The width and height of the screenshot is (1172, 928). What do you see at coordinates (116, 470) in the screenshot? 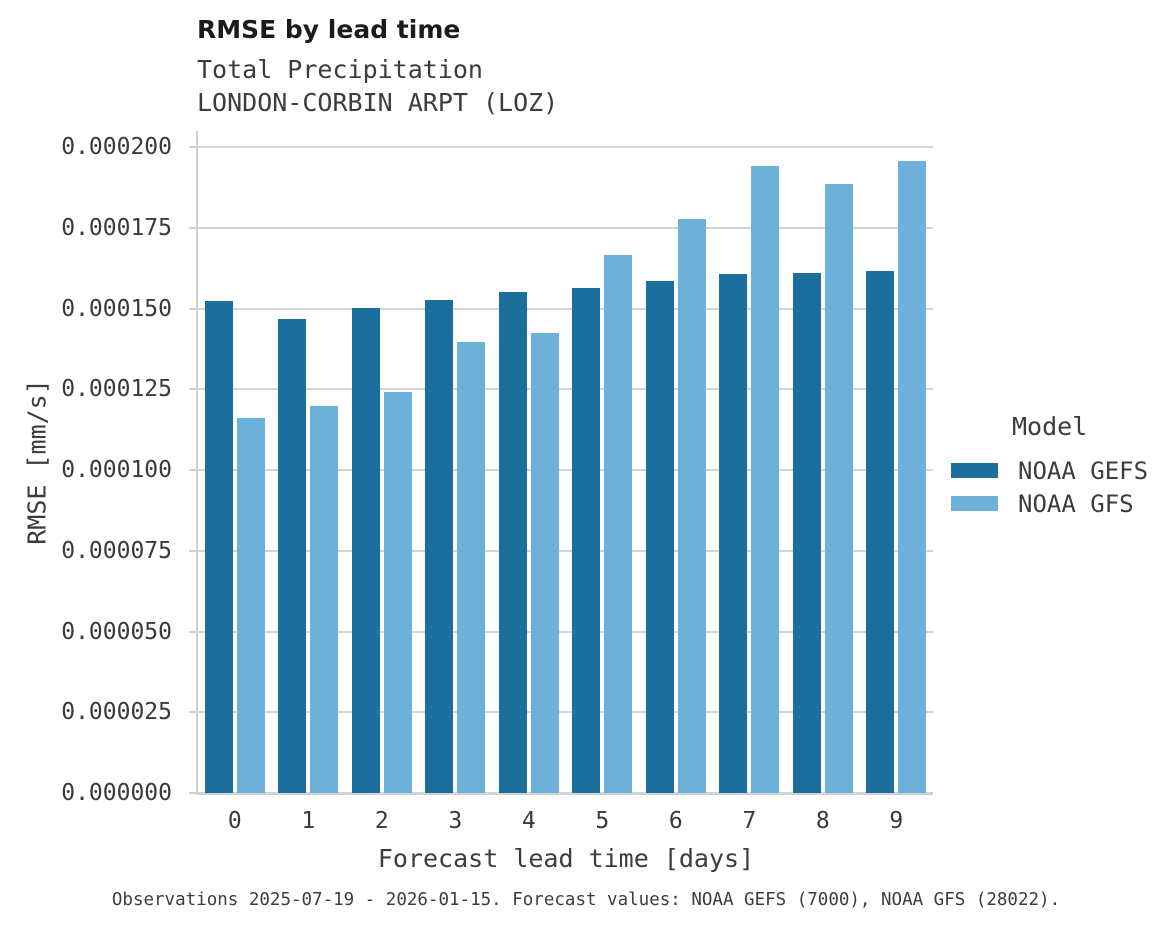
I see `y-tick-label: 0.000100` at bounding box center [116, 470].